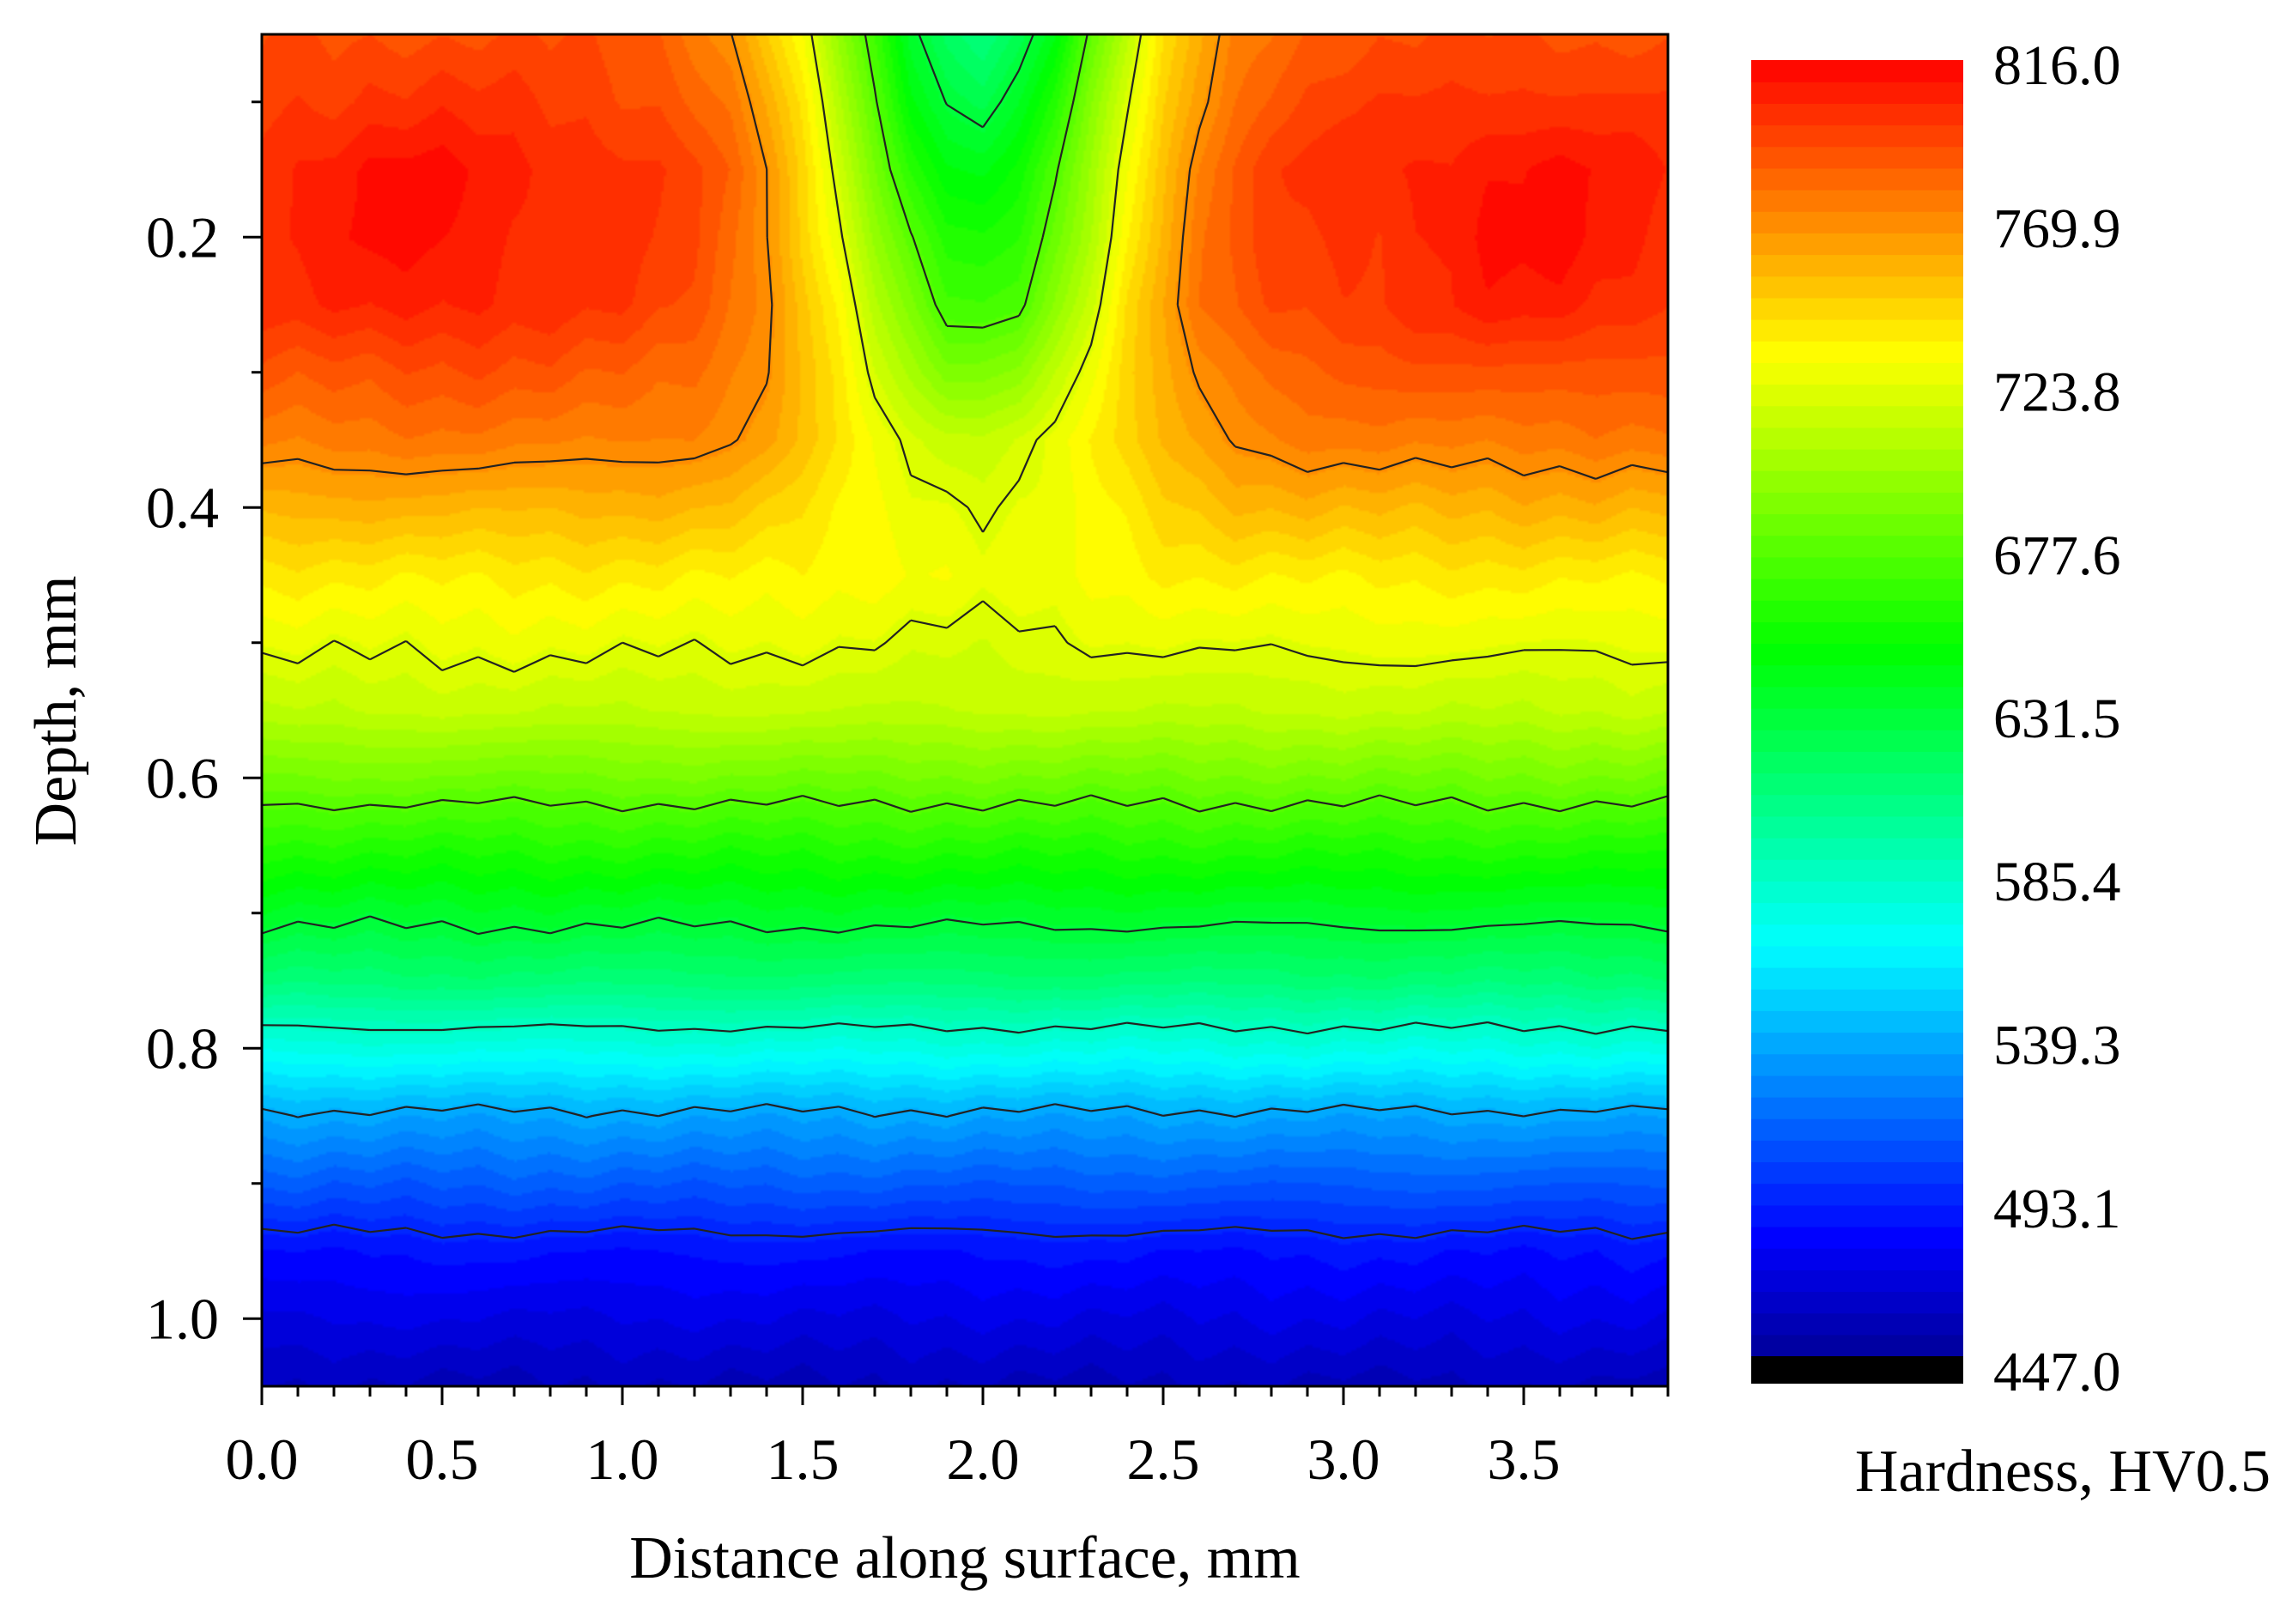 The image size is (2274, 1624). Describe the element at coordinates (182, 507) in the screenshot. I see `y-tick-label: 0.4` at that location.